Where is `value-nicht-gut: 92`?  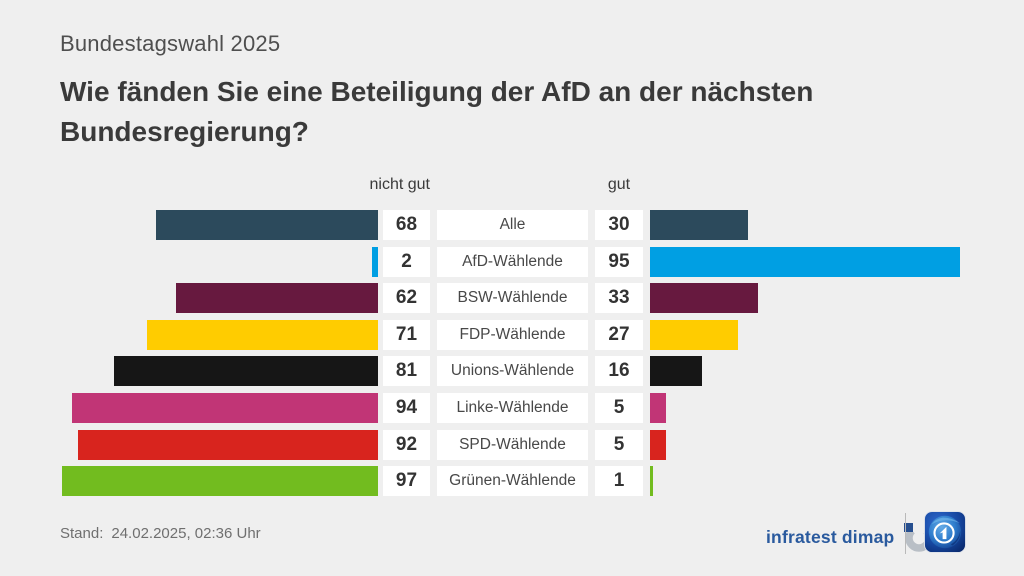 value-nicht-gut: 92 is located at coordinates (406, 444).